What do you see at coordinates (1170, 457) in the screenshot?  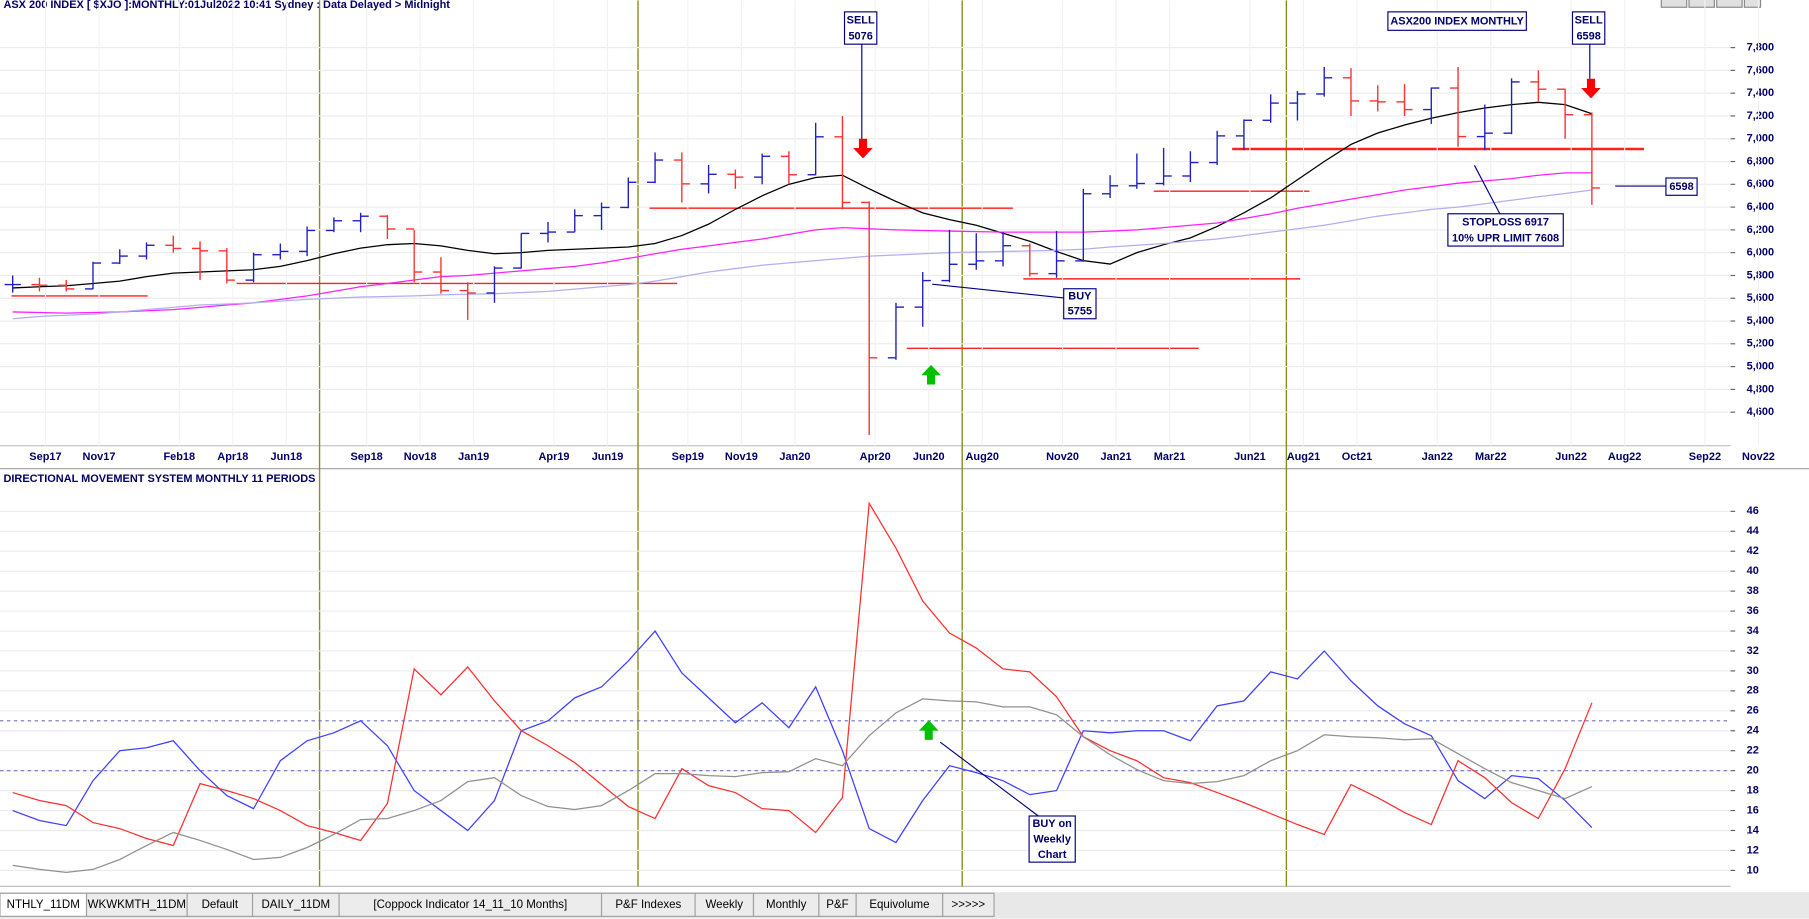 I see `x-tick-label: Mar21` at bounding box center [1170, 457].